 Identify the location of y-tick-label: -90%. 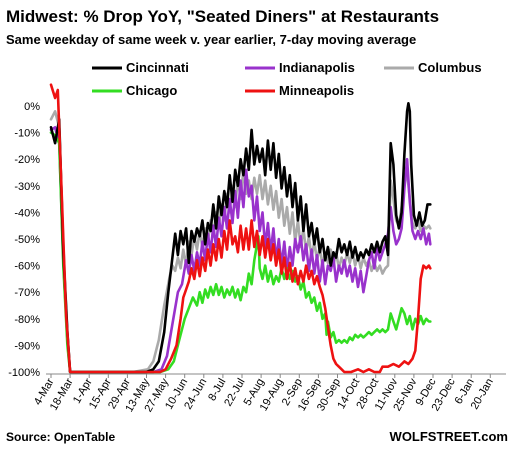
(27, 346).